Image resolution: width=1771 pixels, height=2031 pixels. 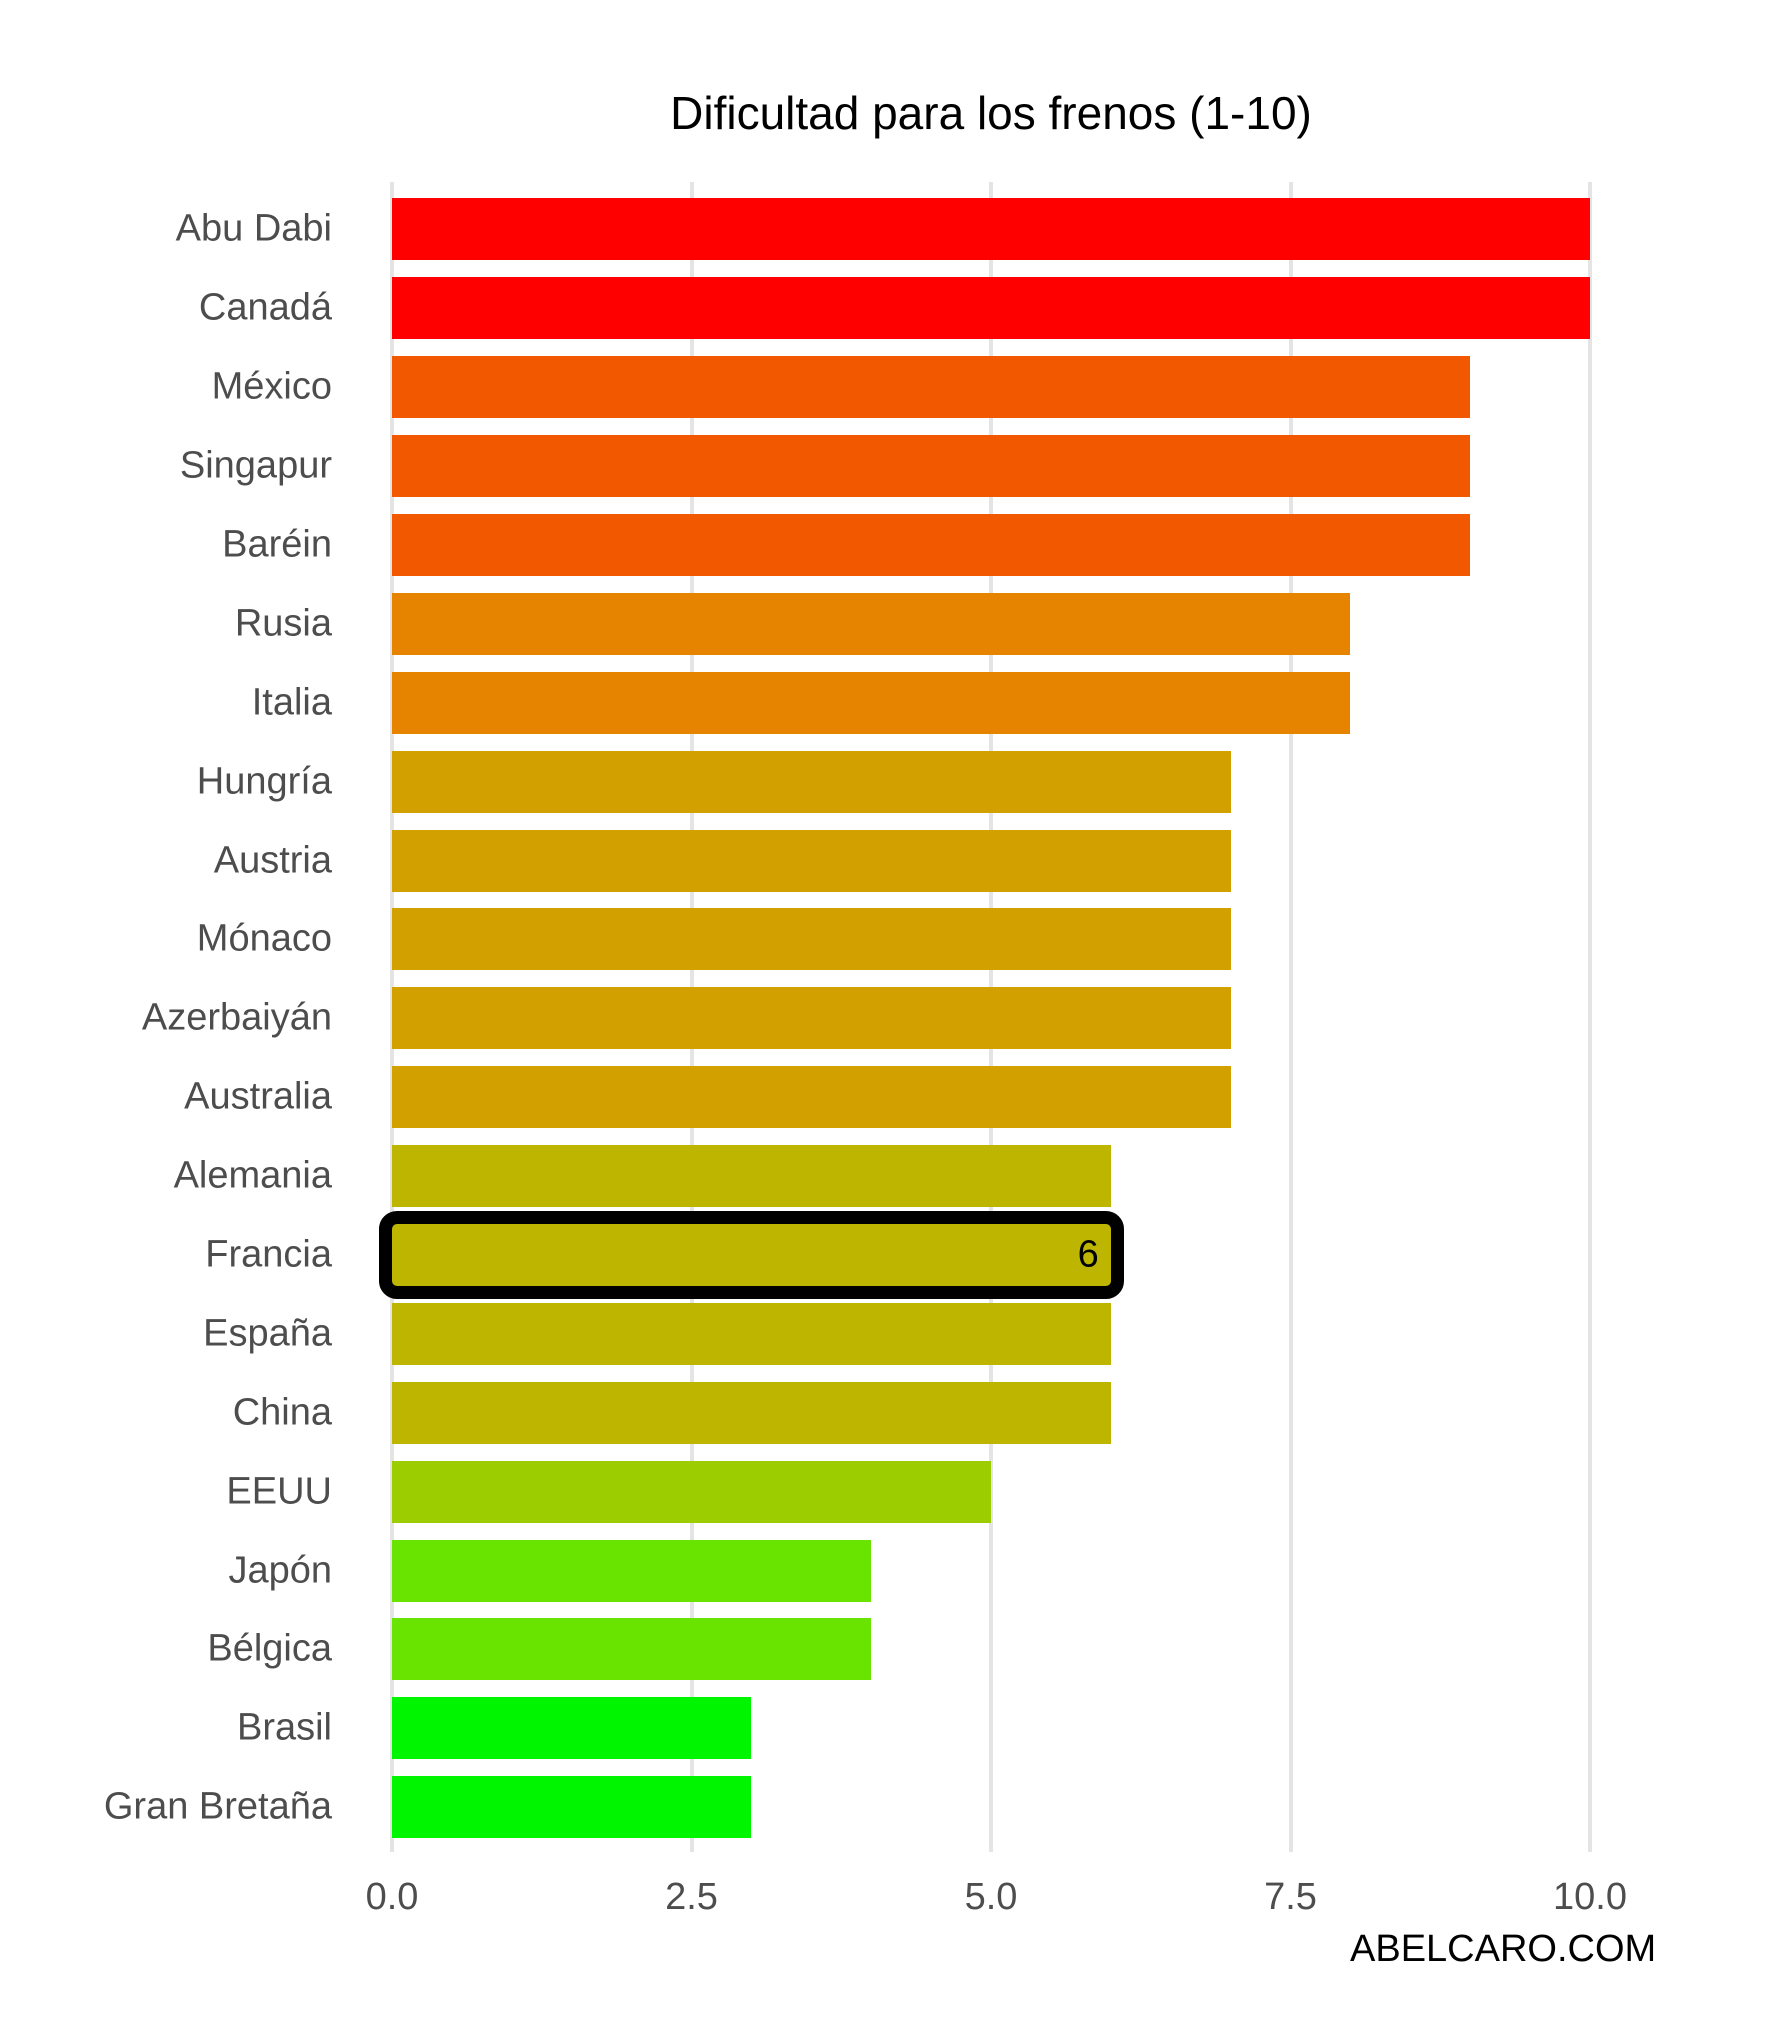 I want to click on bar-China, so click(x=751, y=1412).